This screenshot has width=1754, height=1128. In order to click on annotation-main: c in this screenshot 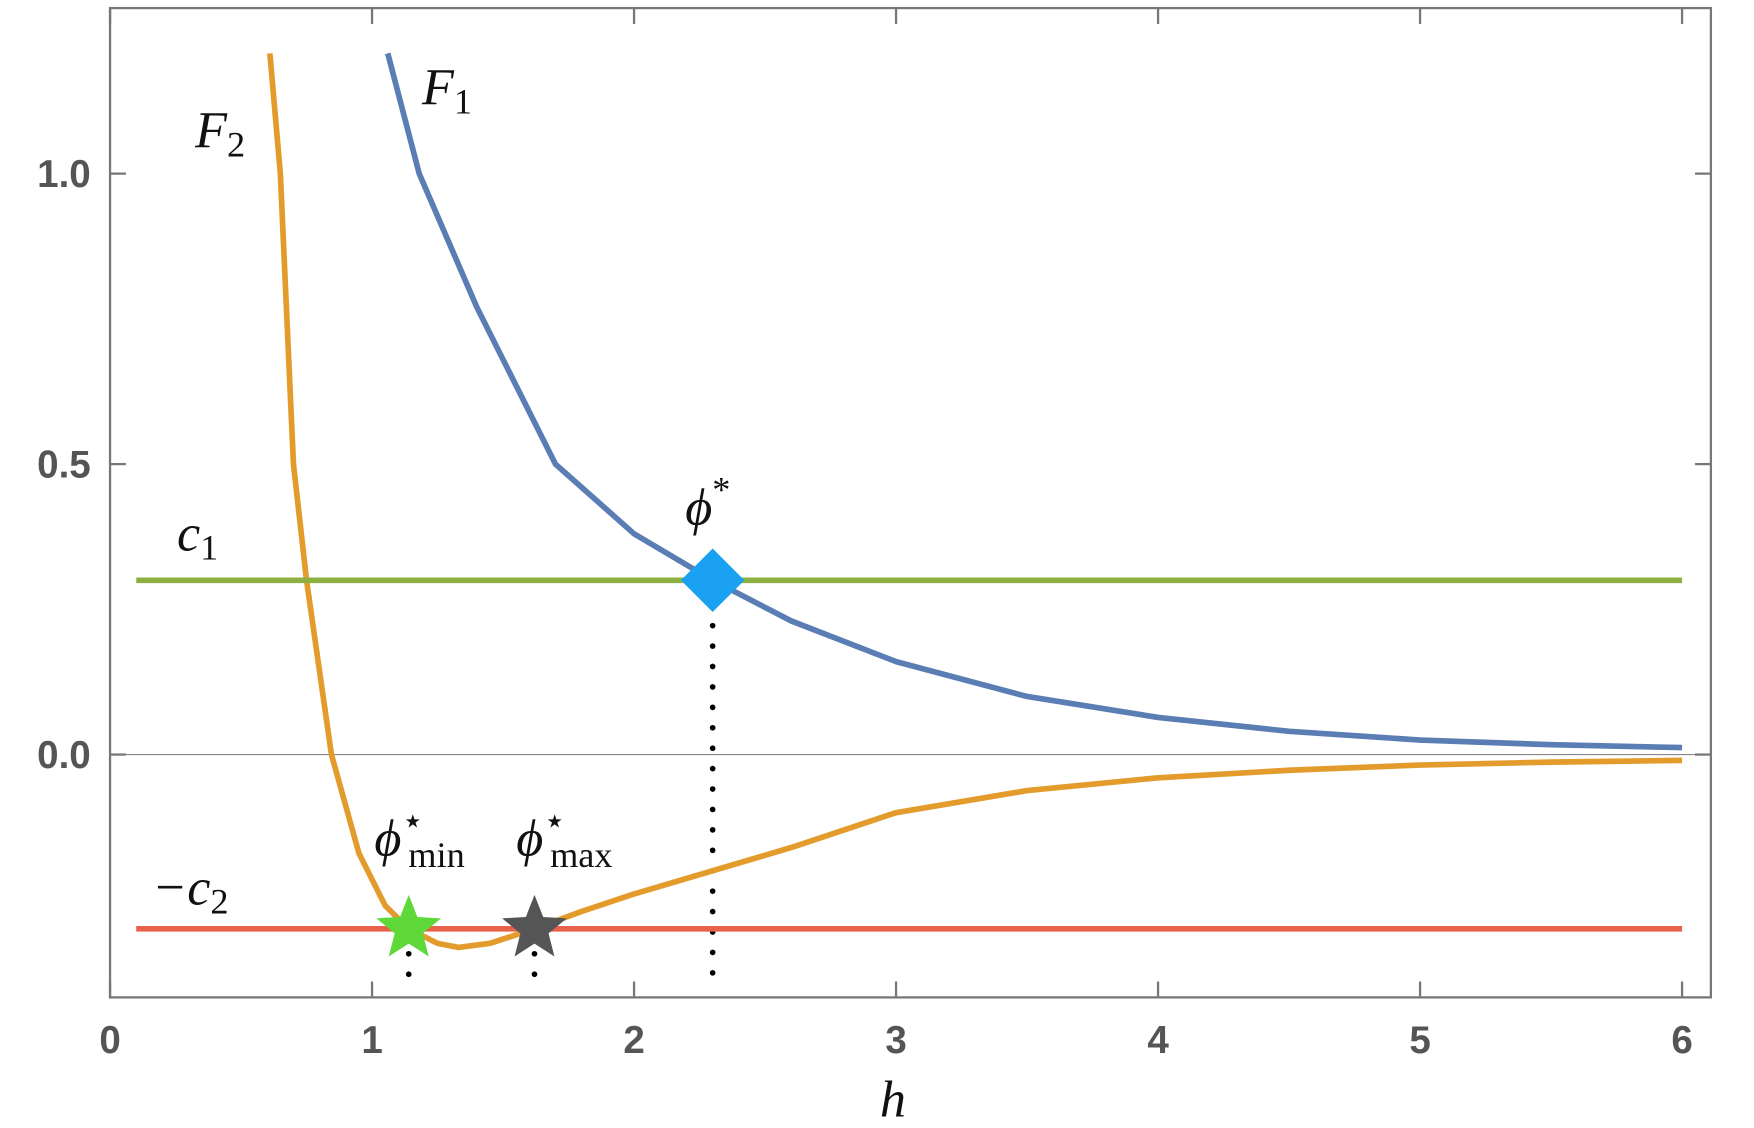, I will do `click(188, 533)`.